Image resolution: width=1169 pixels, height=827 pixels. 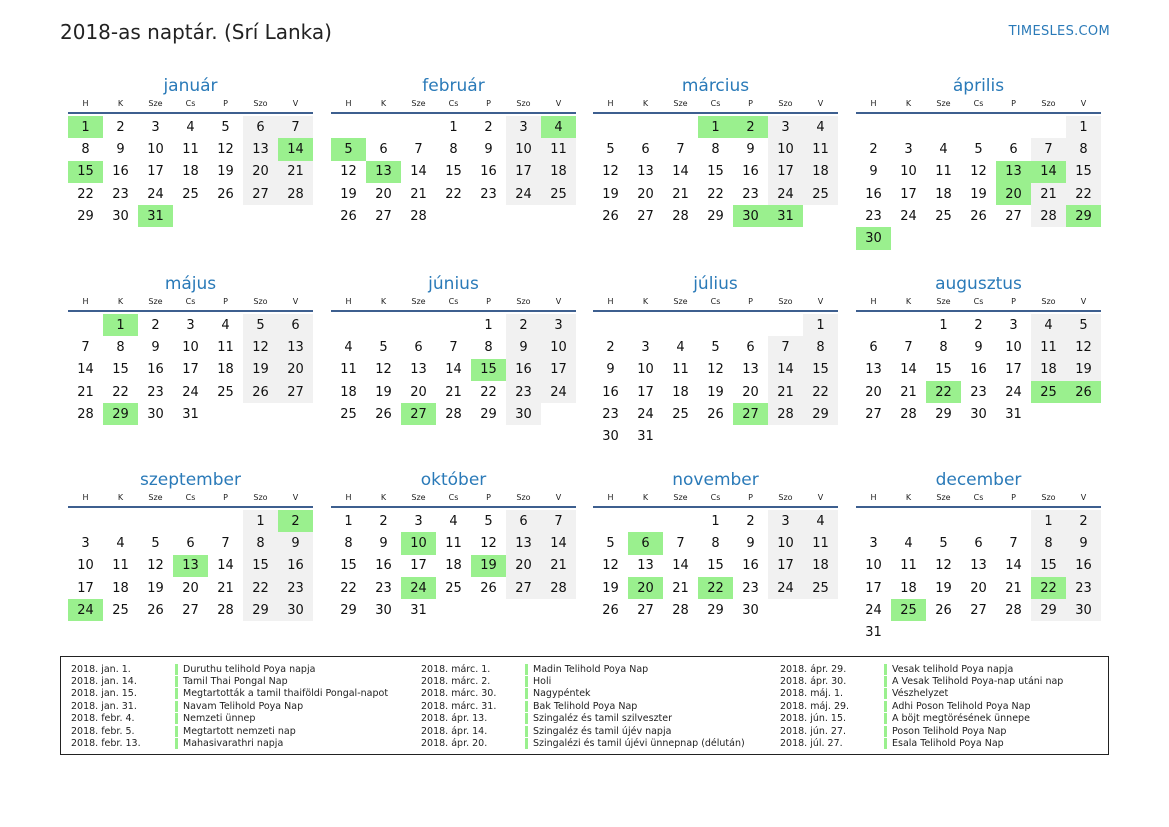 I want to click on holiday-name: Tamil Thai Pongal Nap, so click(x=235, y=682).